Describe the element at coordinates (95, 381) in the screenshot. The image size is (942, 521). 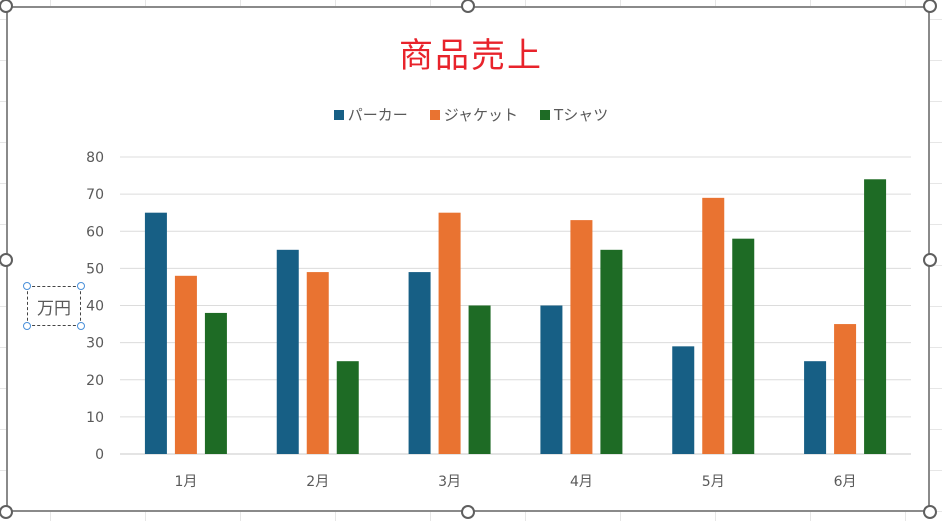
I see `y-tick-label: 20` at that location.